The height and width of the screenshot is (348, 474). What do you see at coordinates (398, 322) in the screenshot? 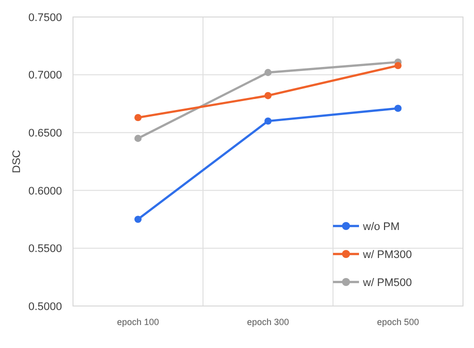
I see `x-tick-label: epoch 500` at bounding box center [398, 322].